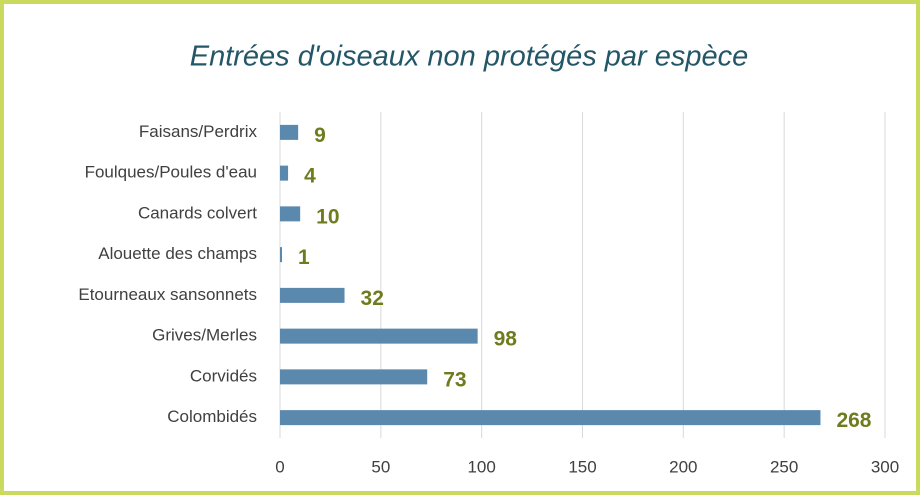 The image size is (920, 495). What do you see at coordinates (853, 420) in the screenshot?
I see `value-label: 268` at bounding box center [853, 420].